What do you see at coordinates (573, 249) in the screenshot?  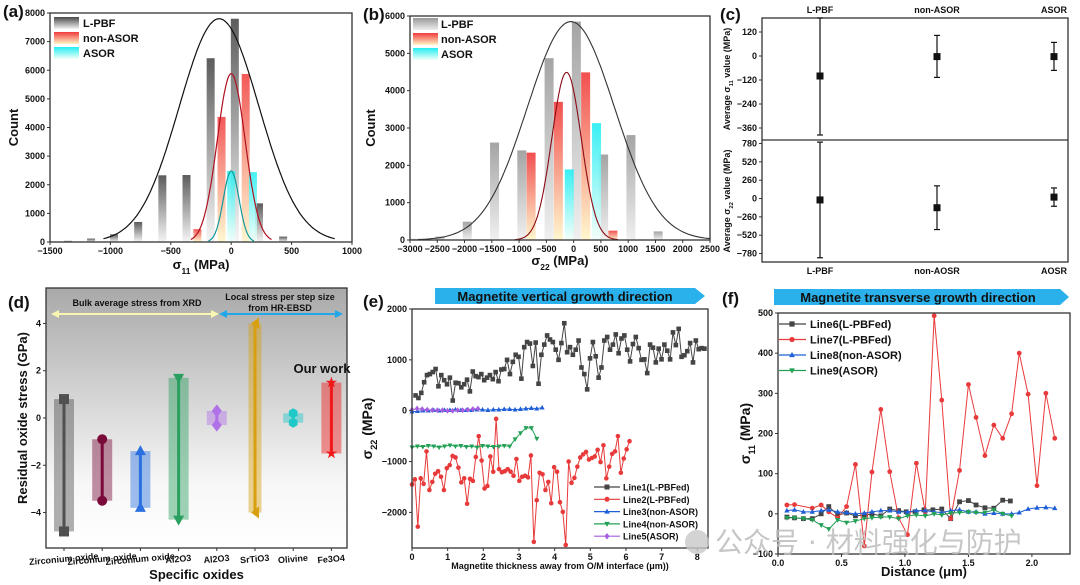 I see `x-tick-label: 0` at bounding box center [573, 249].